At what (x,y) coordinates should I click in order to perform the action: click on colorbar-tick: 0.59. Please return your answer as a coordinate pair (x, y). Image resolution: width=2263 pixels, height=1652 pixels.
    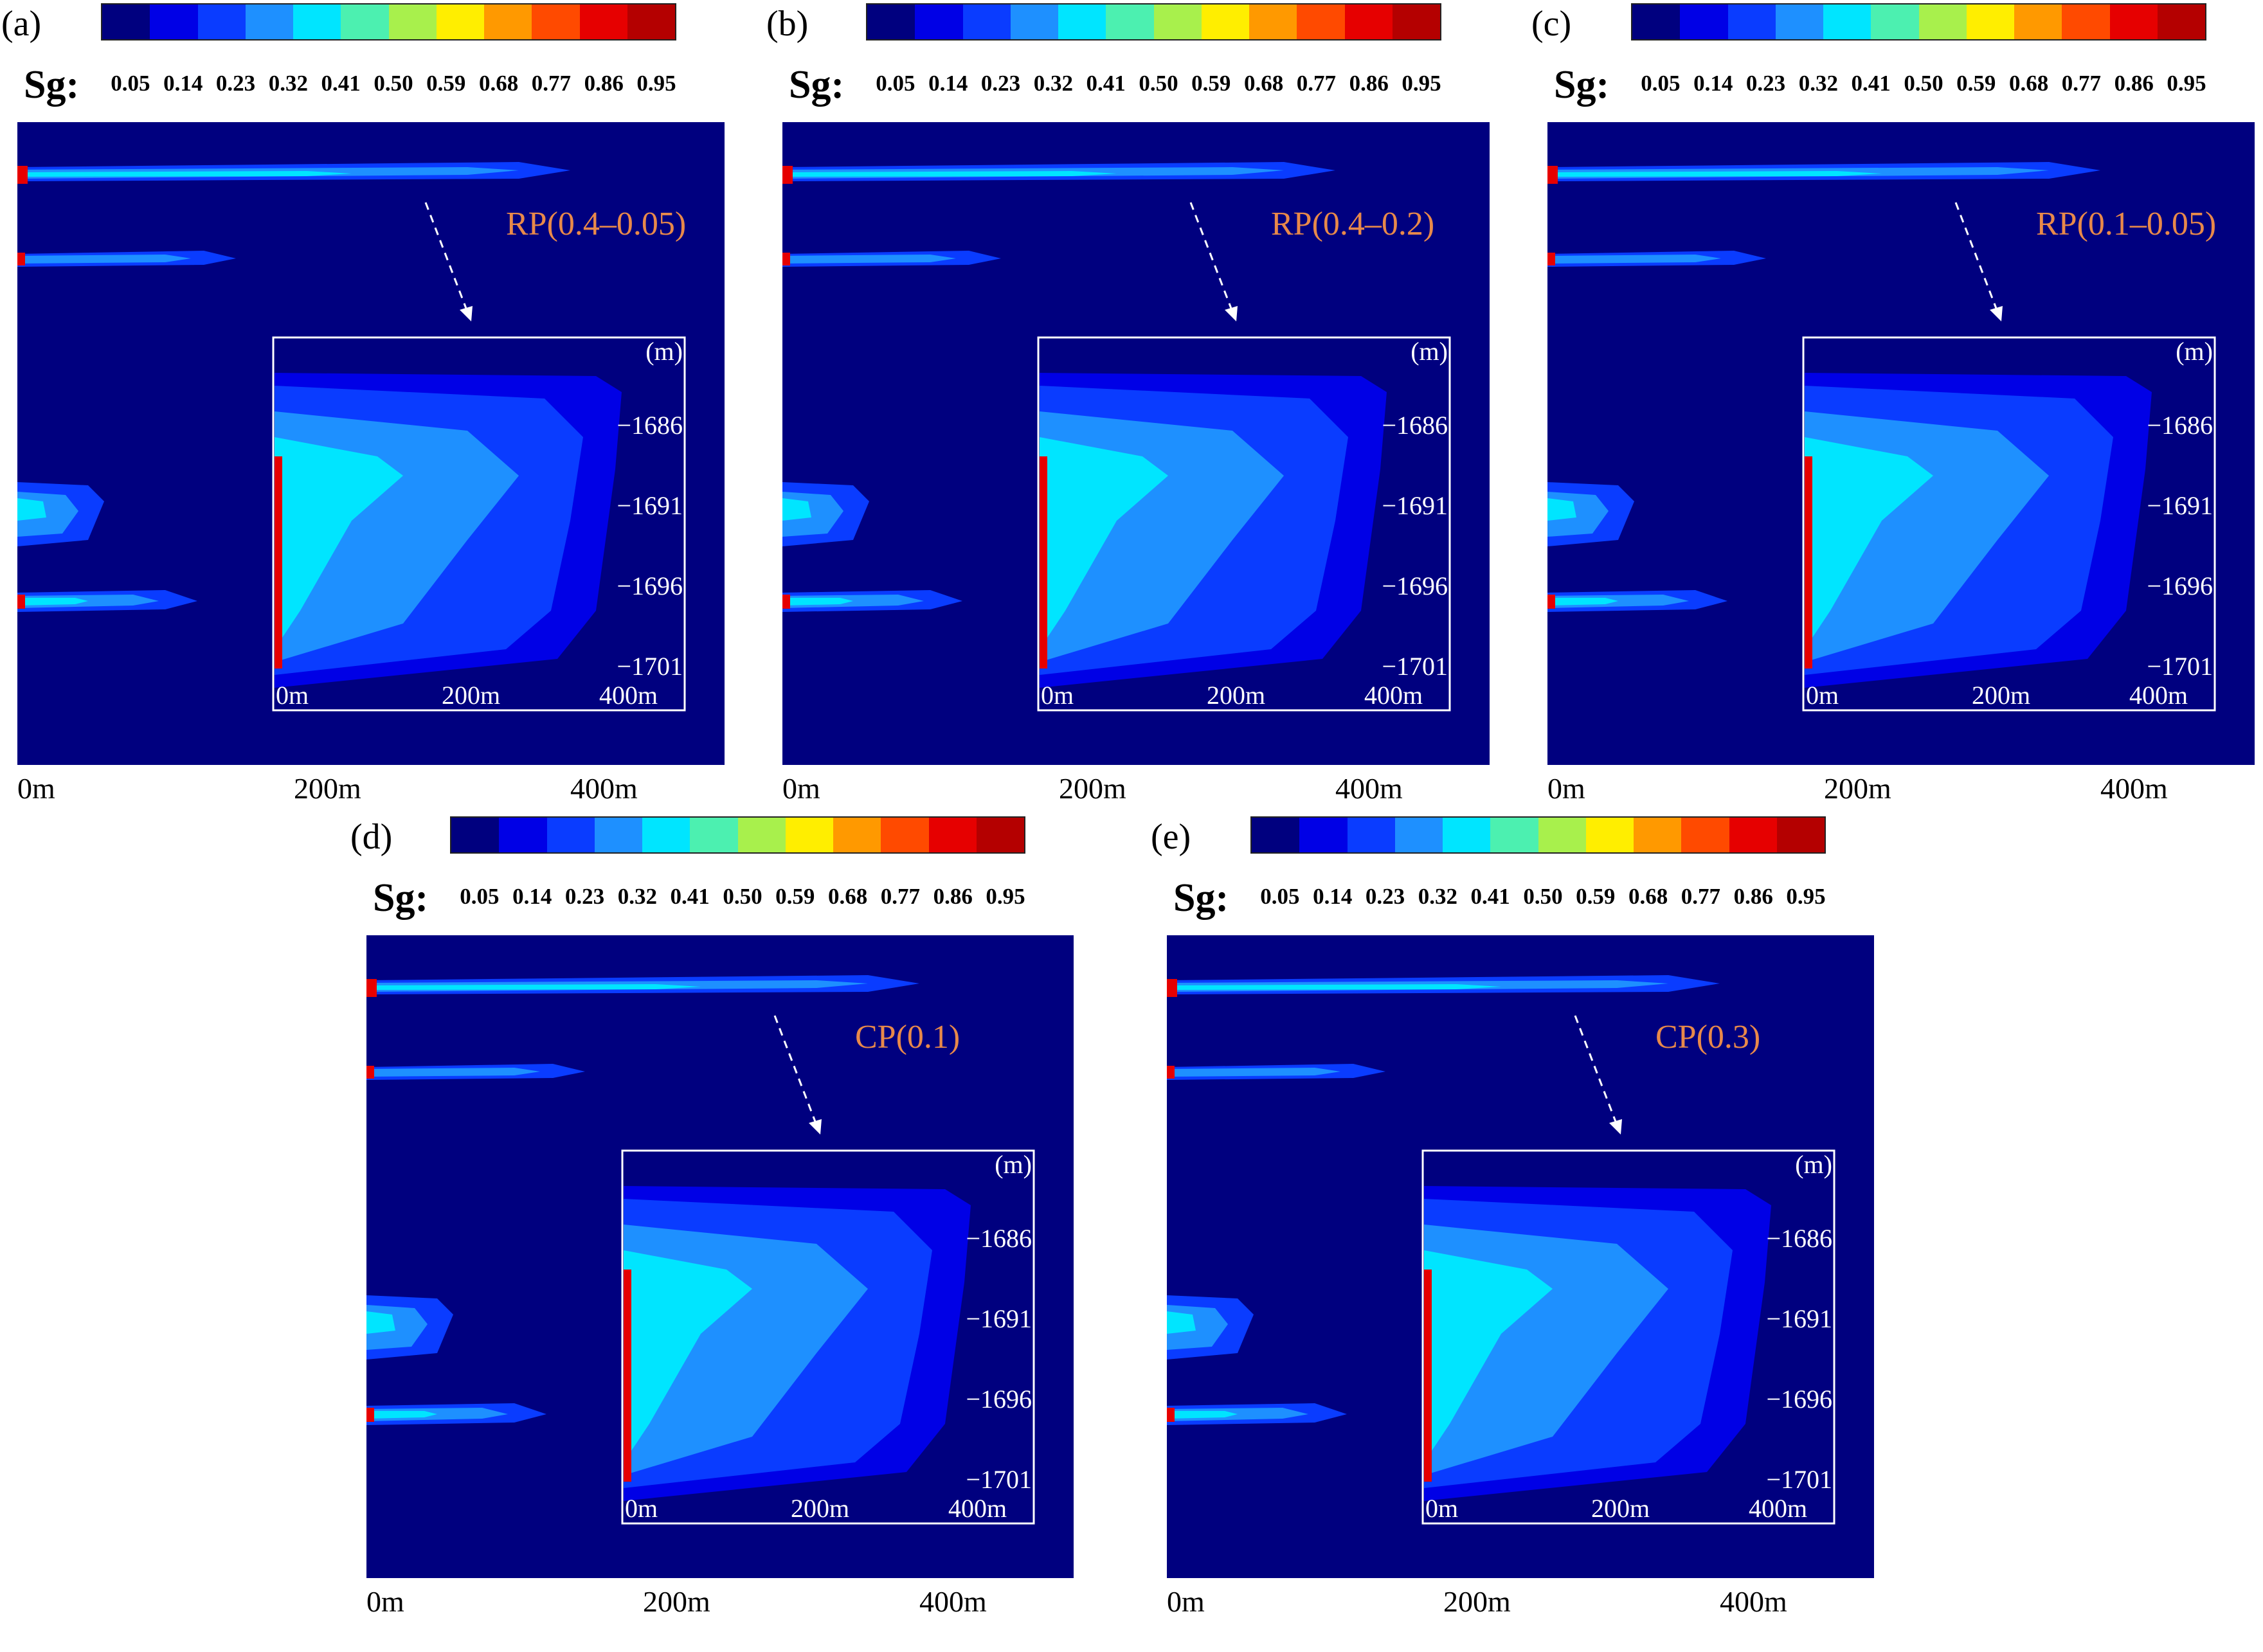
    Looking at the image, I should click on (446, 83).